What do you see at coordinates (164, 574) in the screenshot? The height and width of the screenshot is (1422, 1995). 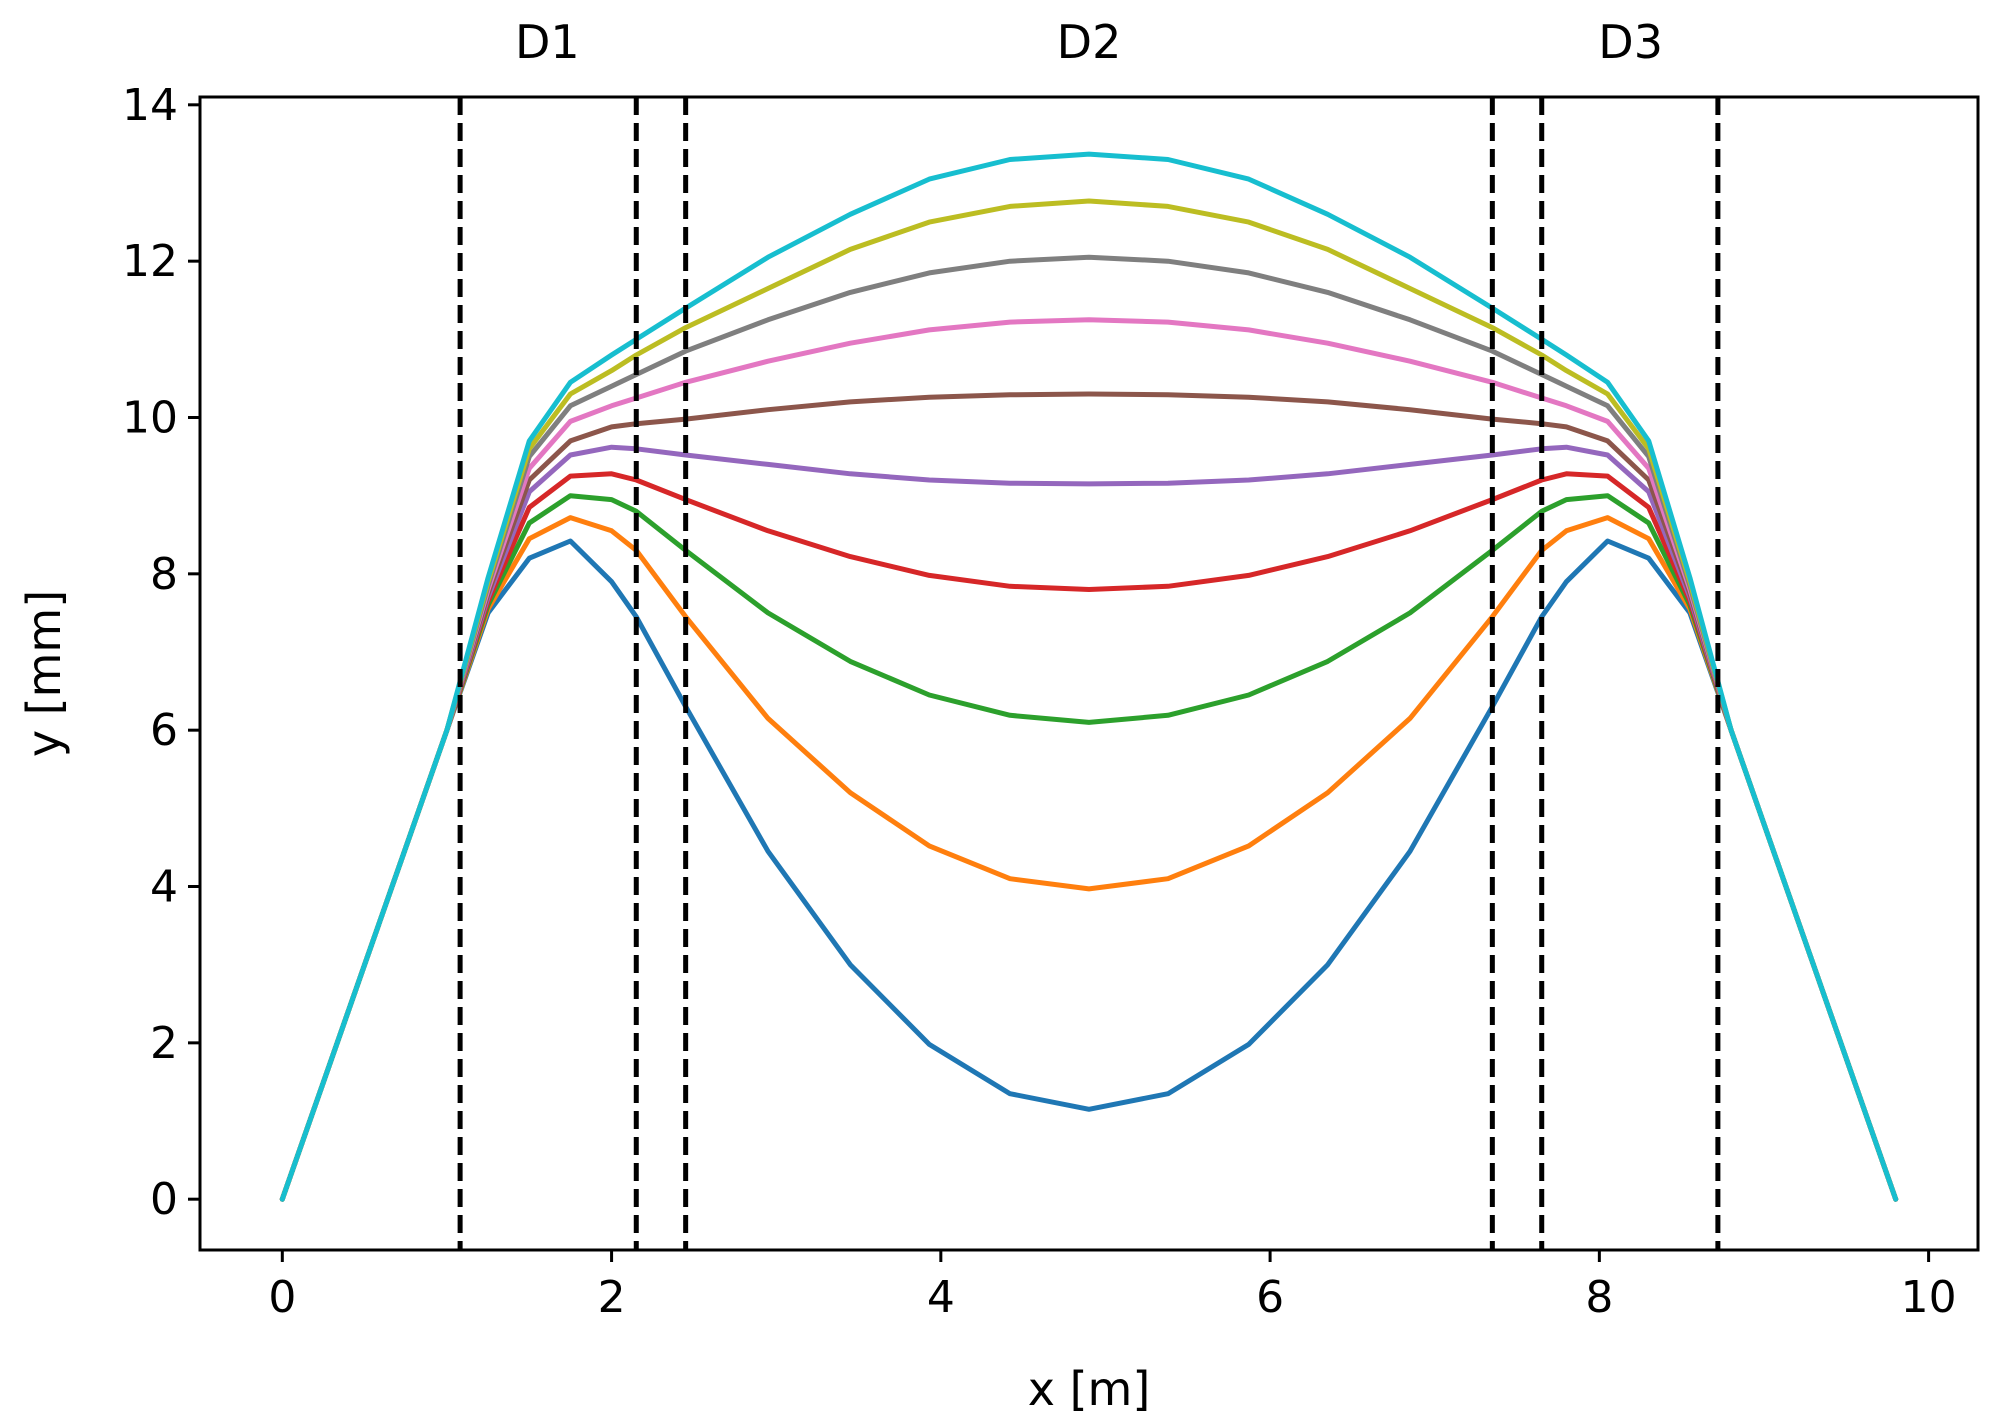 I see `y-tick-label: 8` at bounding box center [164, 574].